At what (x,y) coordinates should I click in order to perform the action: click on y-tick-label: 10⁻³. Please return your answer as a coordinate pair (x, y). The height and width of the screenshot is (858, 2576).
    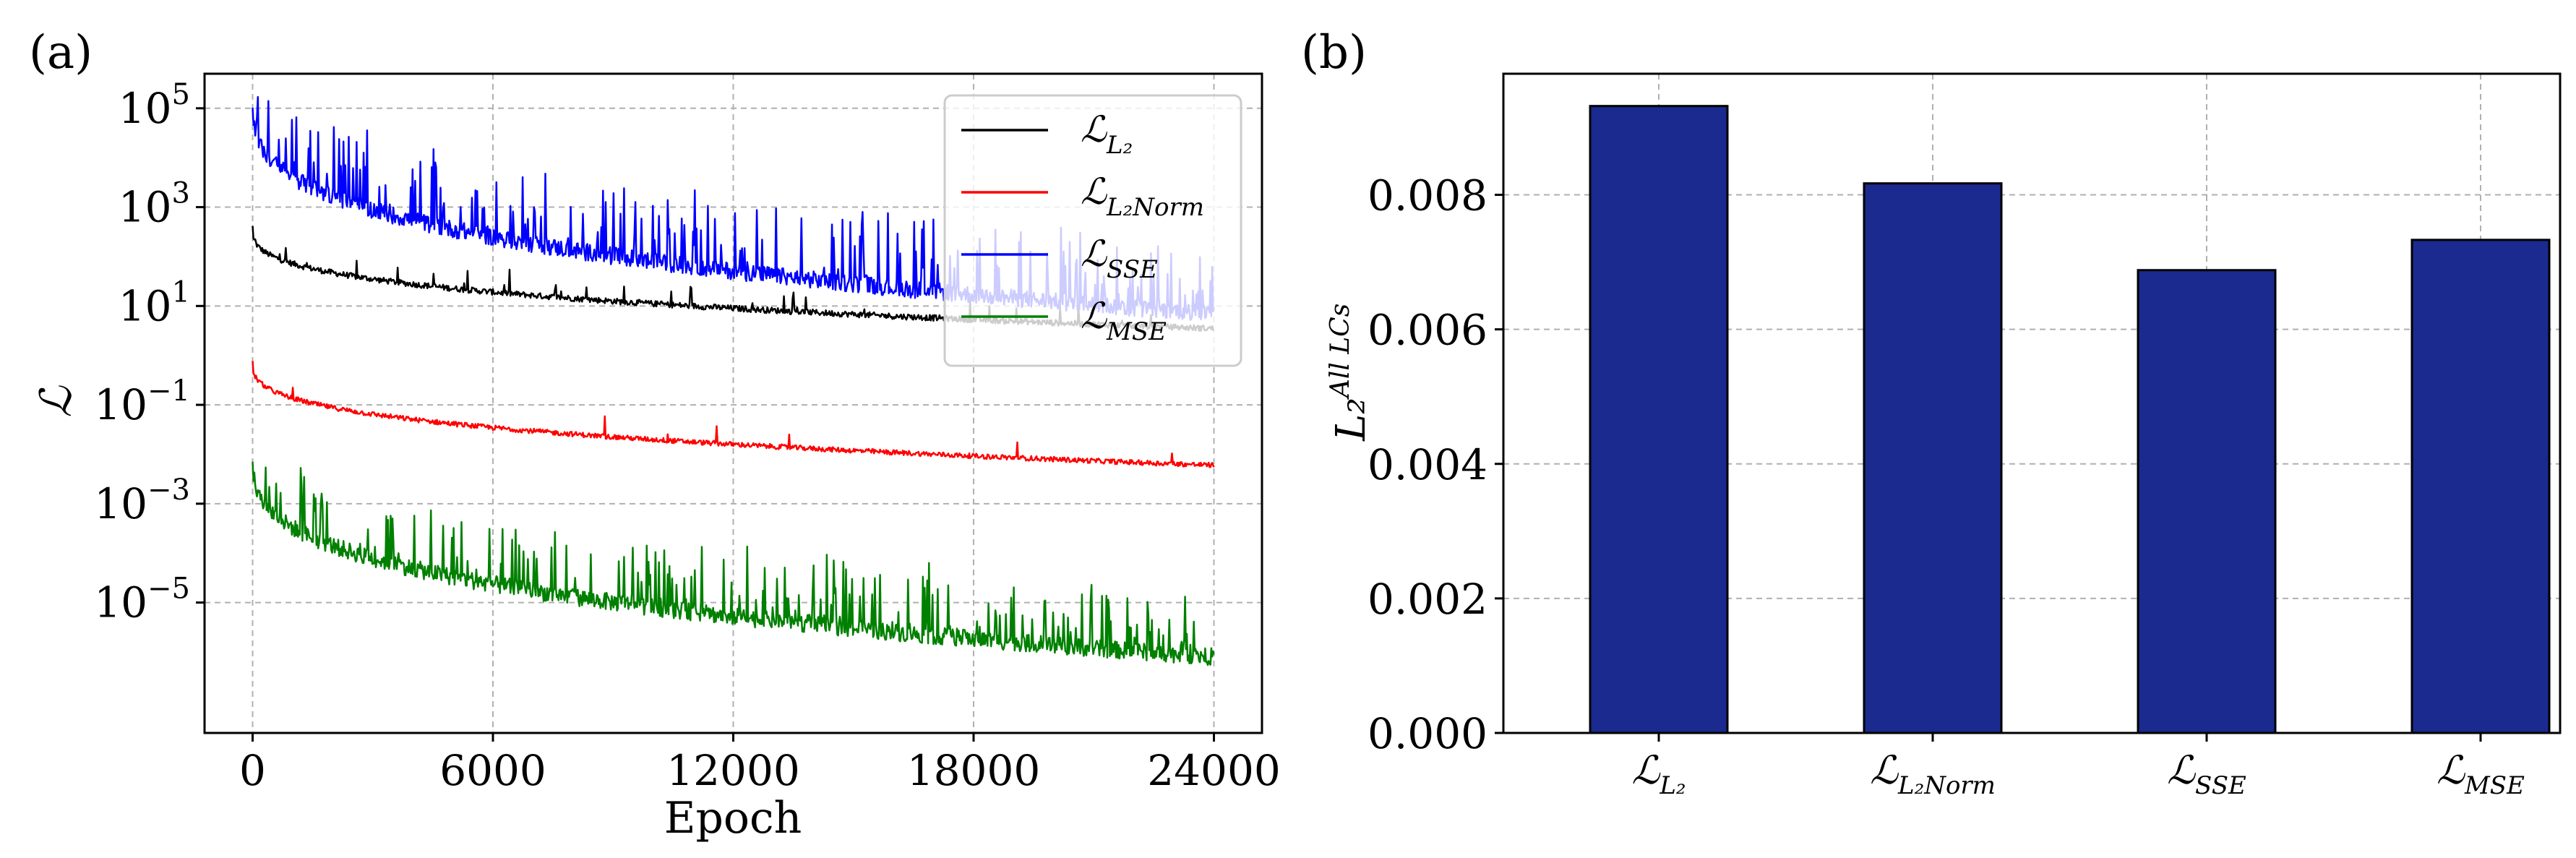
    Looking at the image, I should click on (142, 500).